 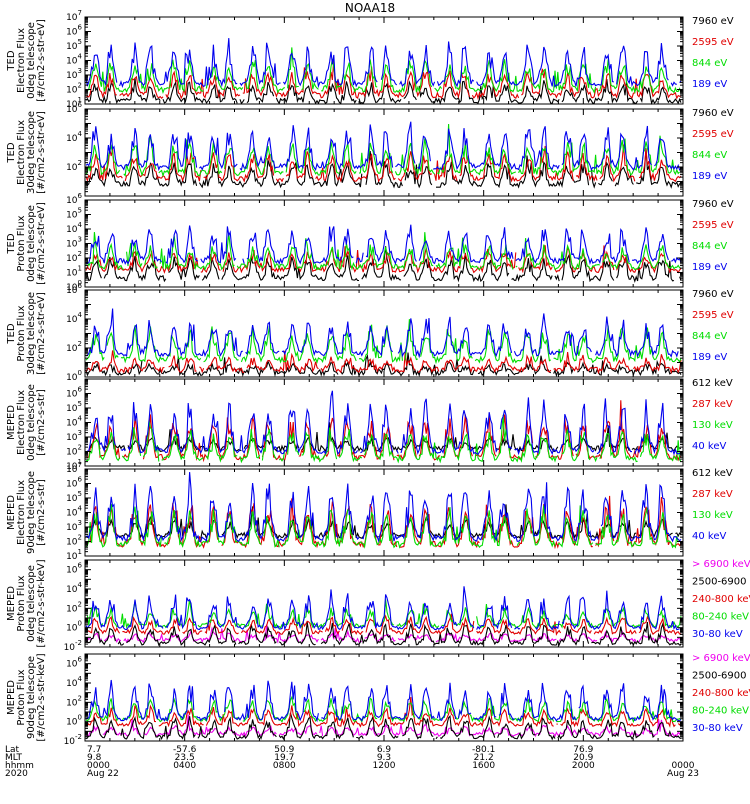 What do you see at coordinates (583, 750) in the screenshot?
I see `x-tick-lat: 76.9` at bounding box center [583, 750].